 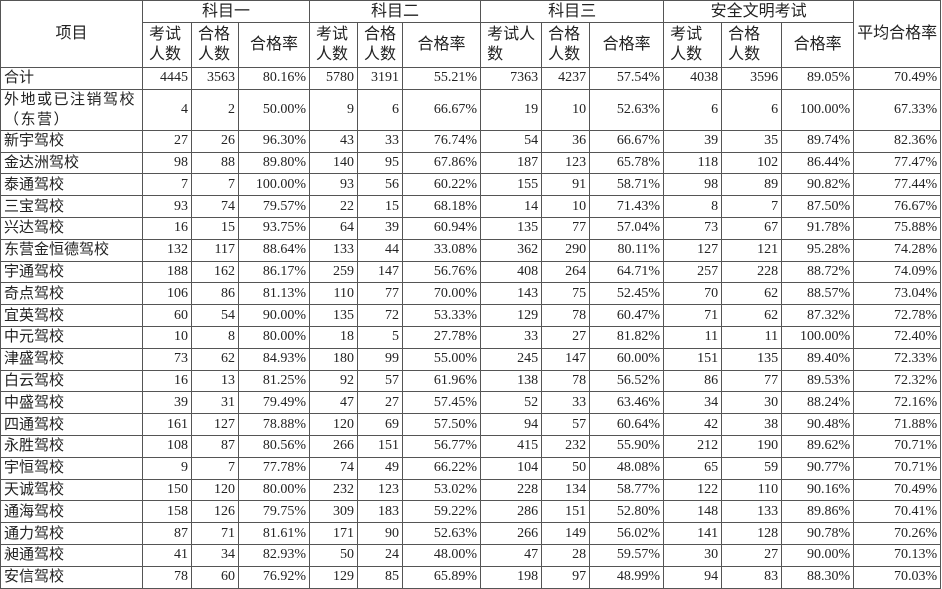 What do you see at coordinates (215, 446) in the screenshot?
I see `pass-count: 87` at bounding box center [215, 446].